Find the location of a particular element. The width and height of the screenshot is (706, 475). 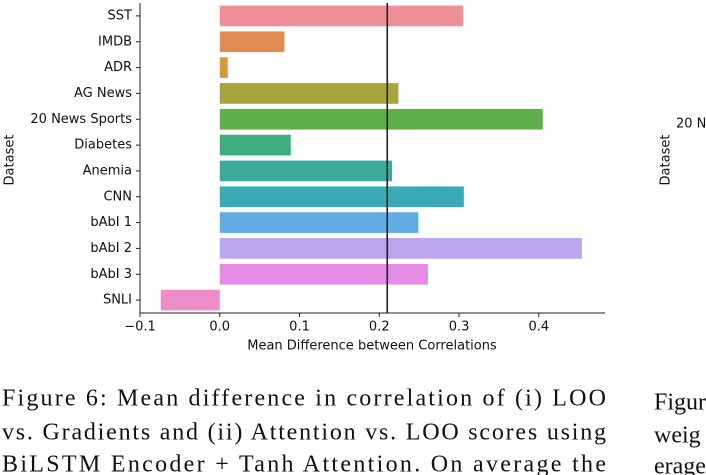

x-tick-label: 0.1 is located at coordinates (299, 327).